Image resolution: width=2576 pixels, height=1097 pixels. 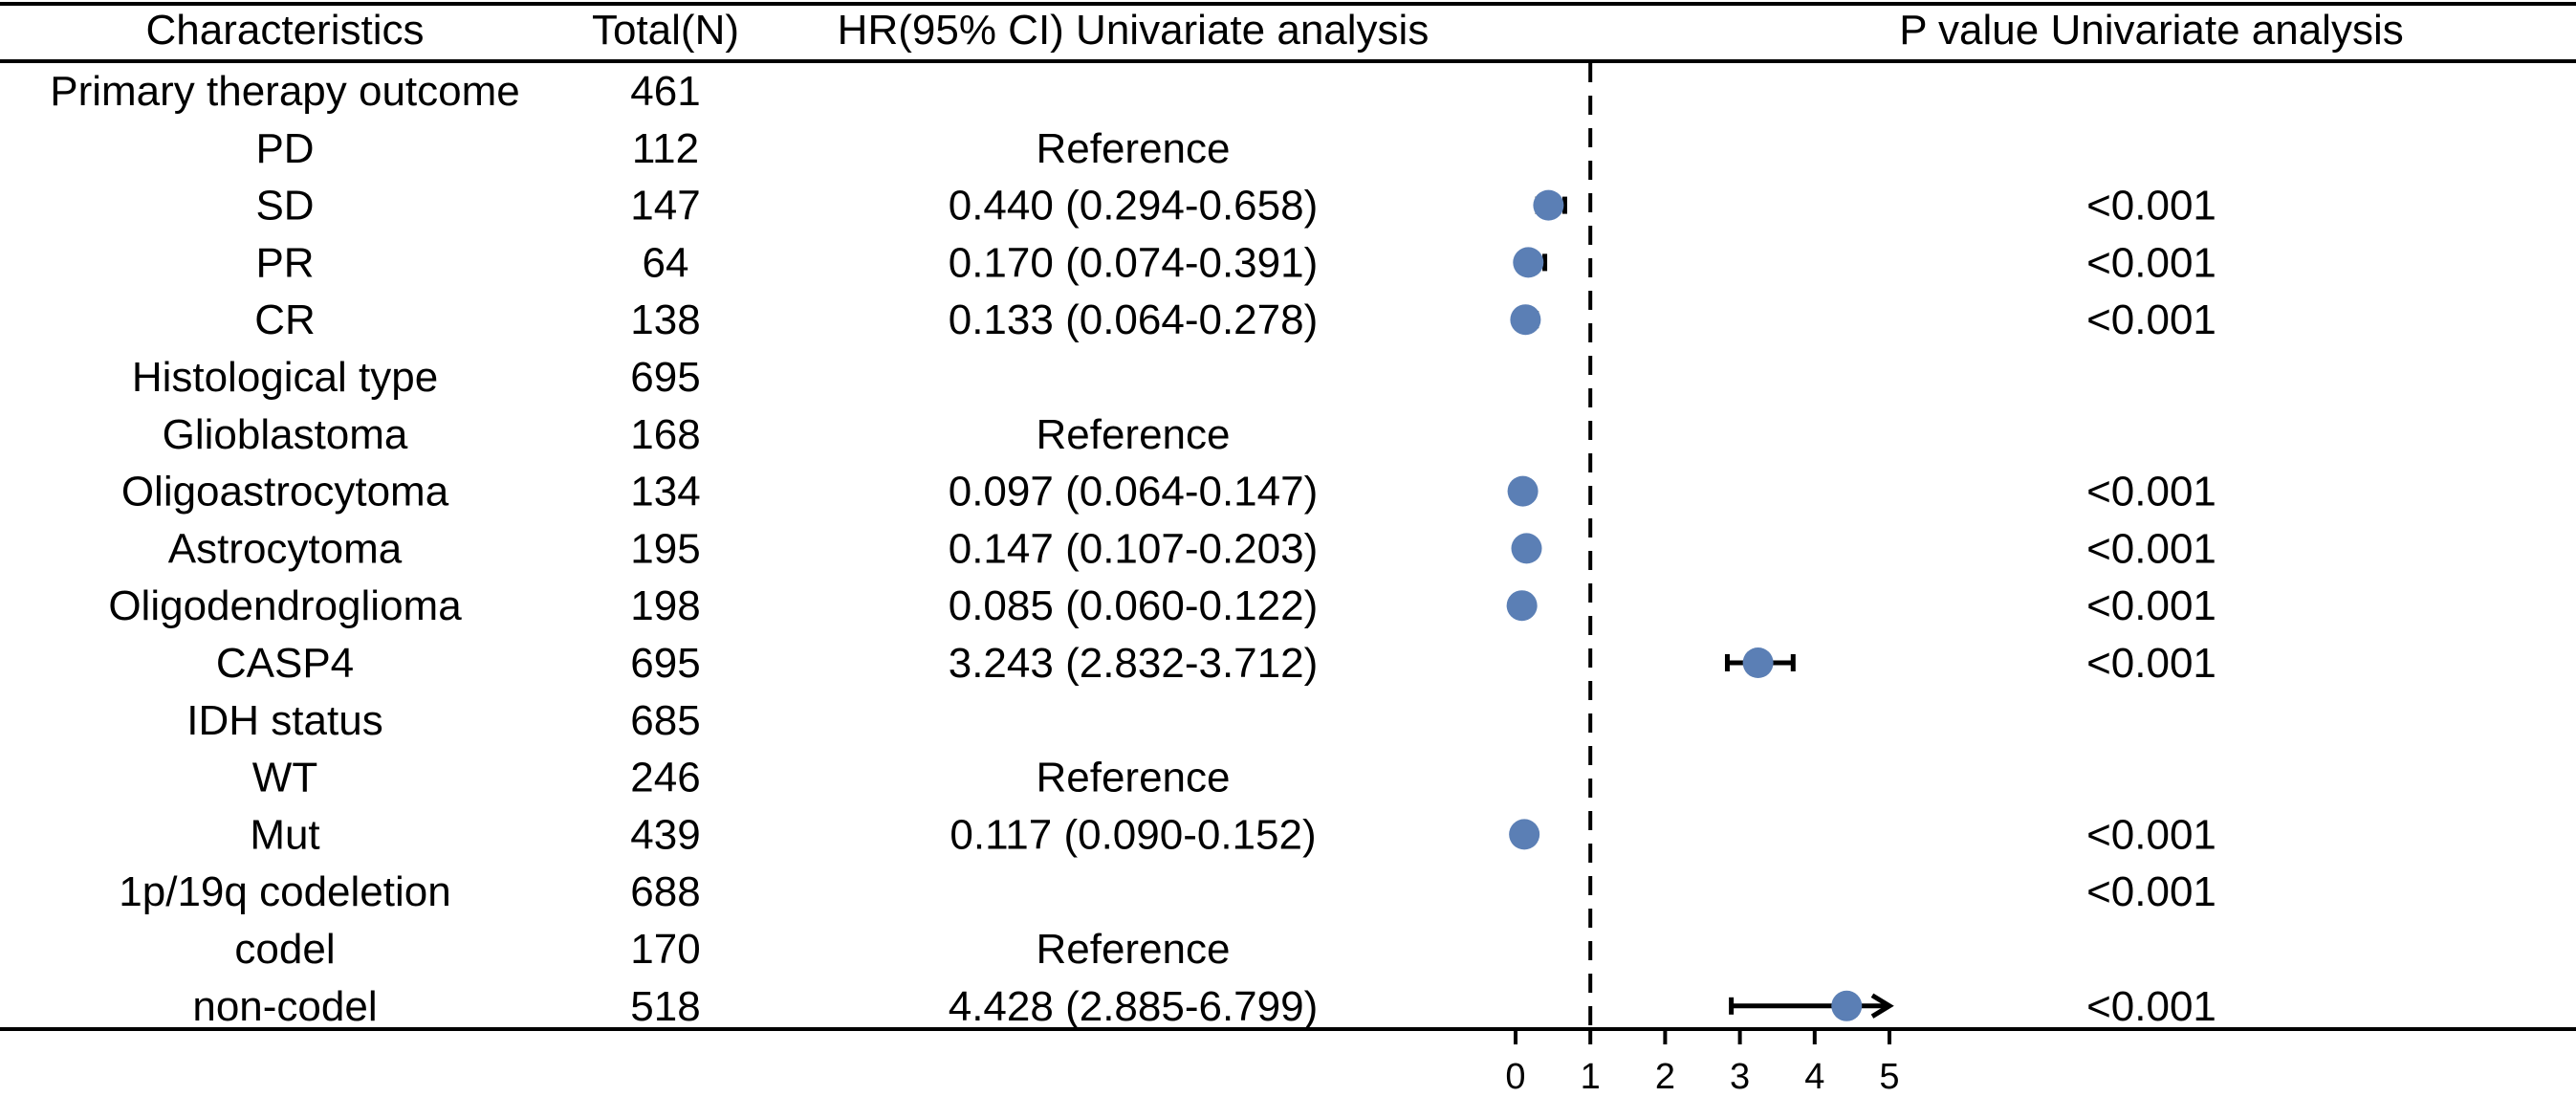 What do you see at coordinates (284, 149) in the screenshot?
I see `row-label: PD` at bounding box center [284, 149].